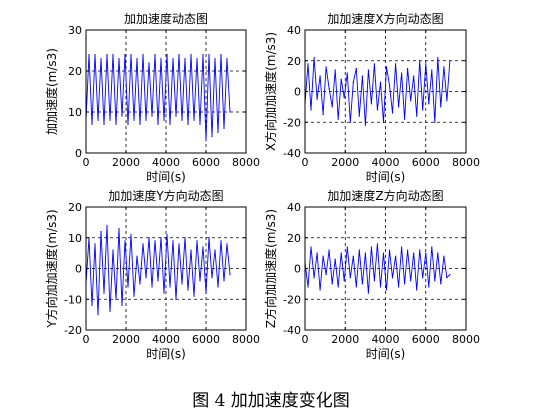  What do you see at coordinates (305, 339) in the screenshot?
I see `x-tick-label: 0` at bounding box center [305, 339].